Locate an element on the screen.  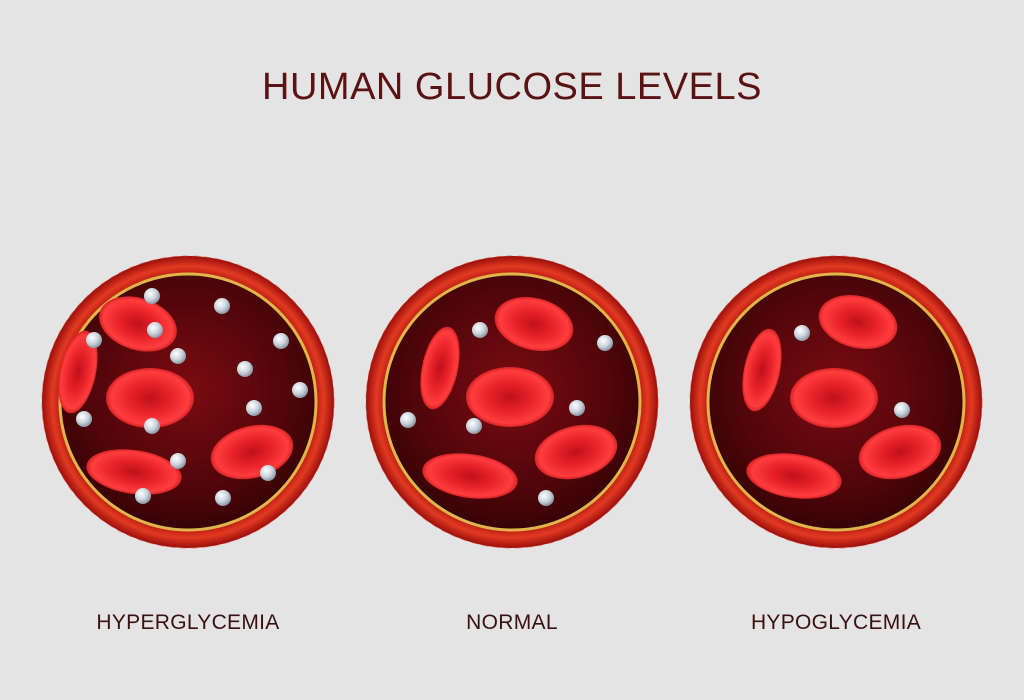
blood-vessel-hypoglycemia is located at coordinates (836, 402).